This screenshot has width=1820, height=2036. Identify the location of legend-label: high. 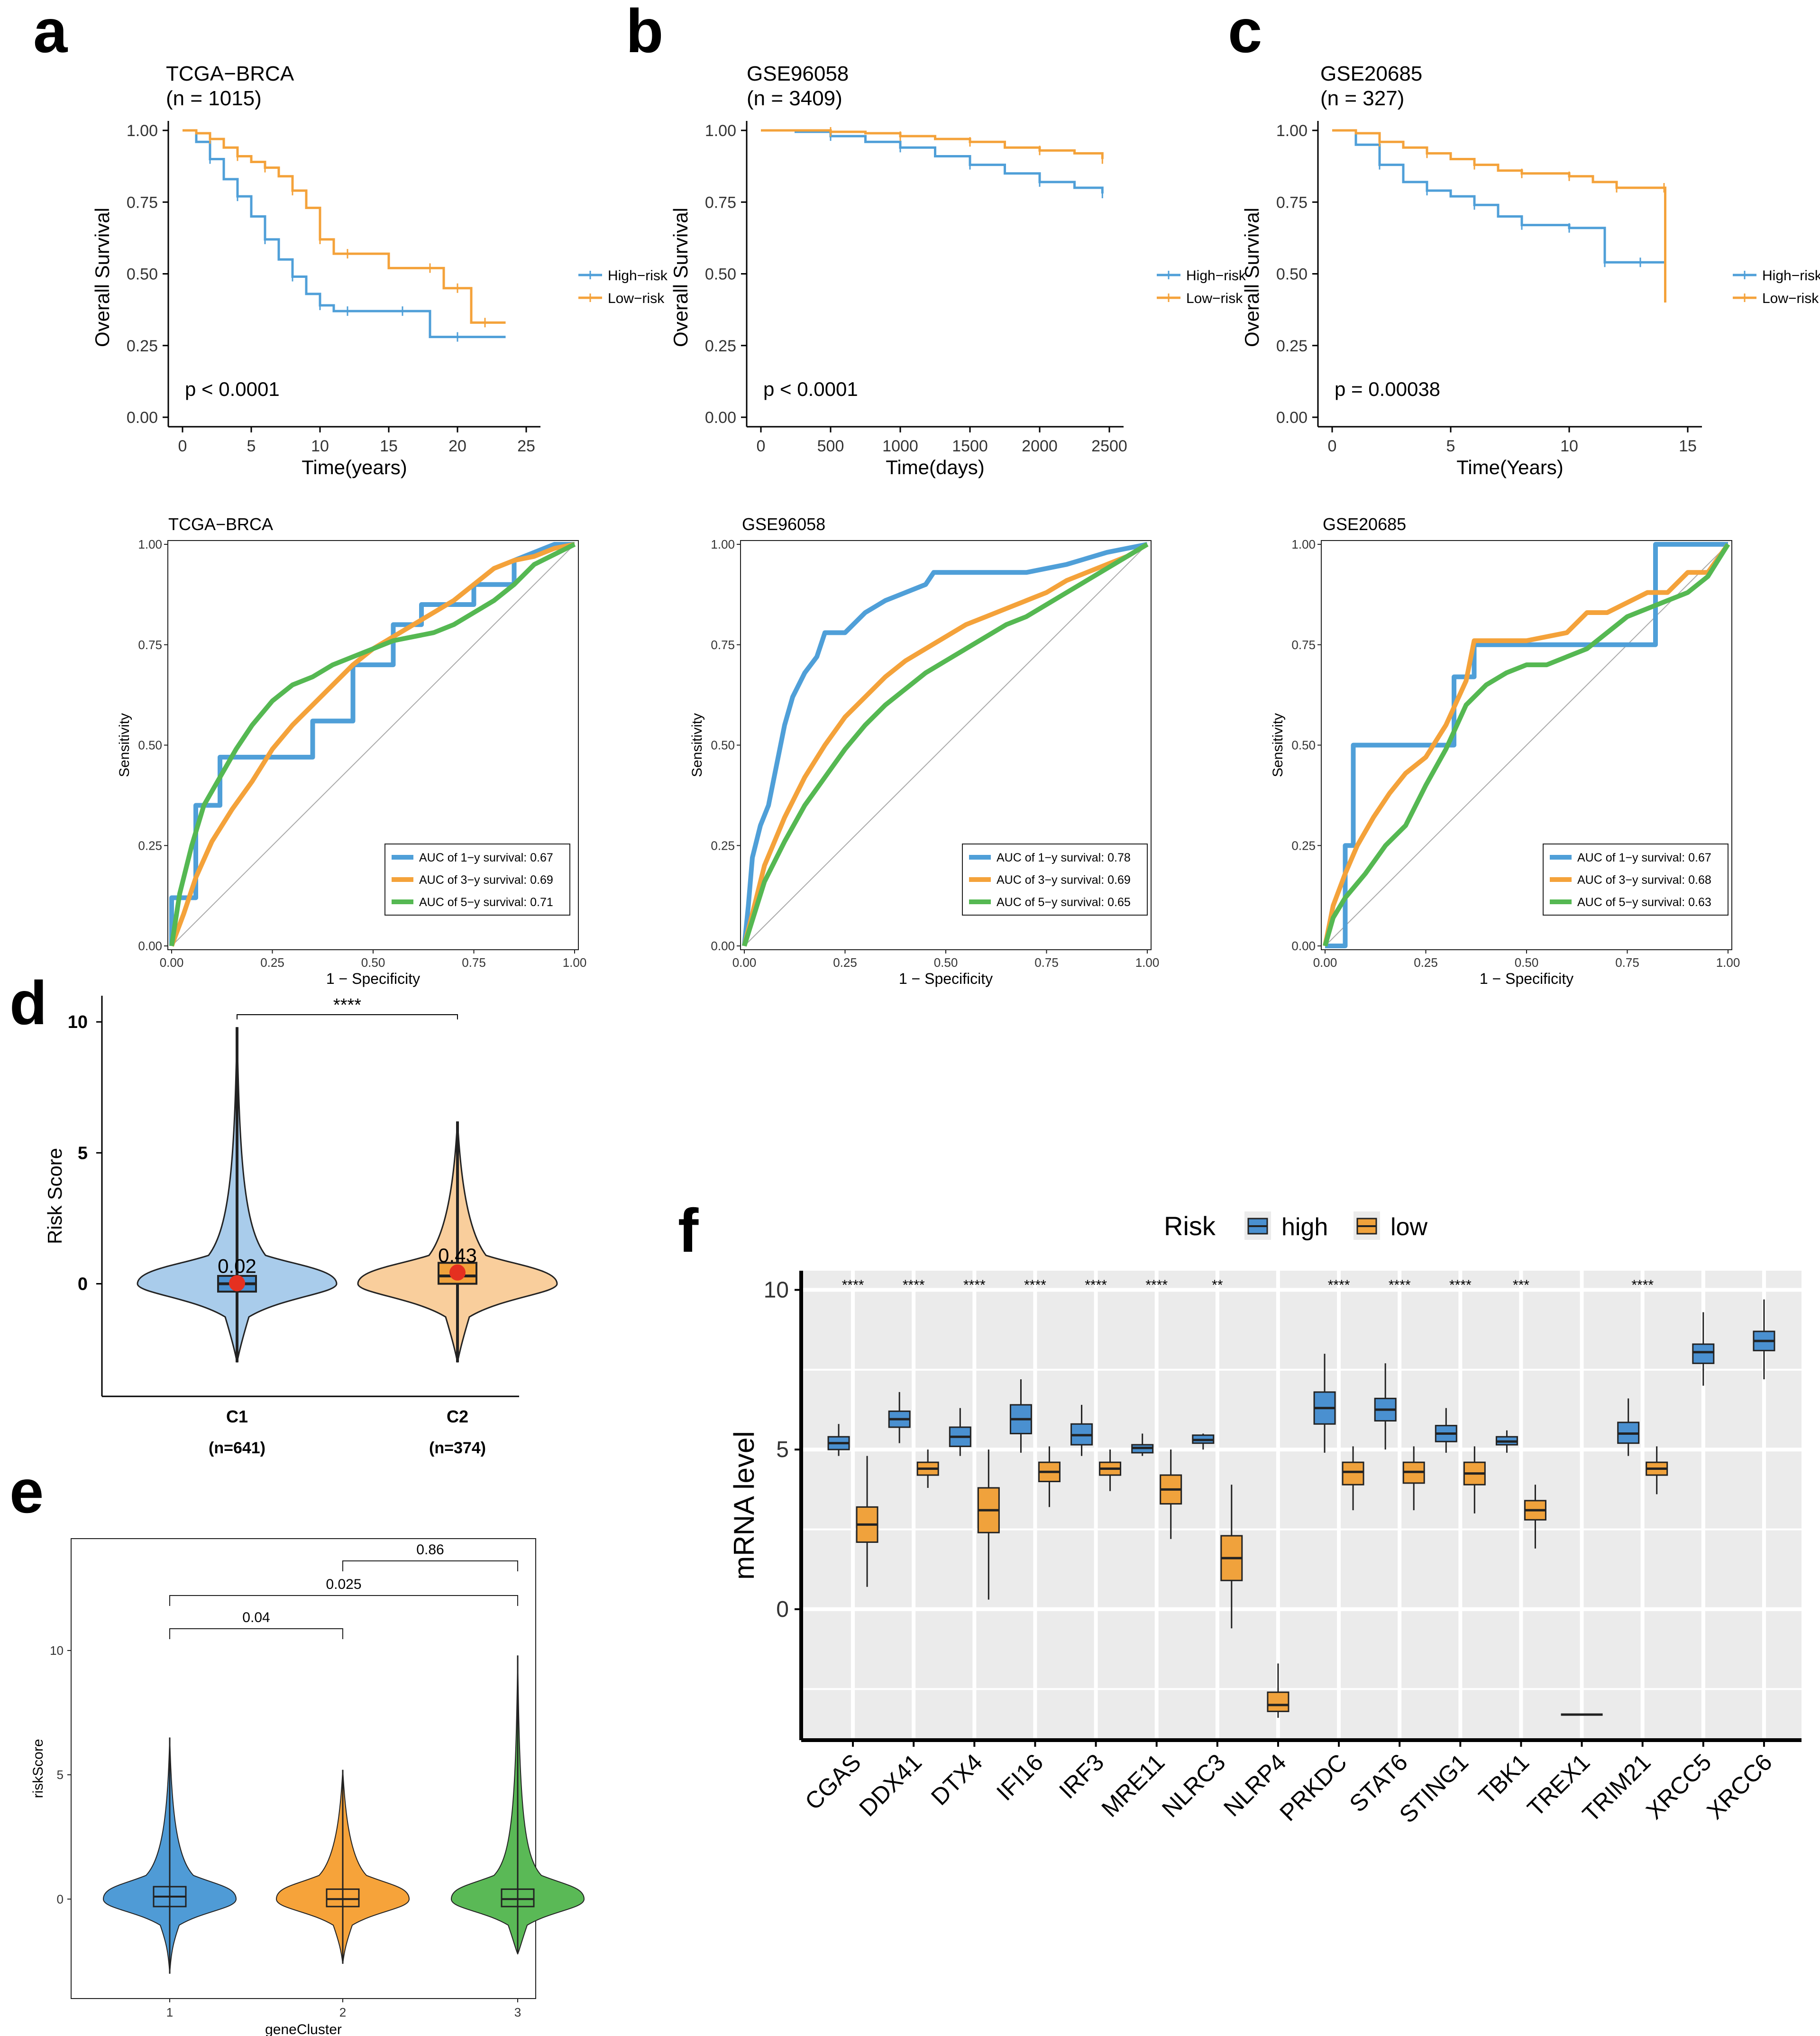
(1304, 1227).